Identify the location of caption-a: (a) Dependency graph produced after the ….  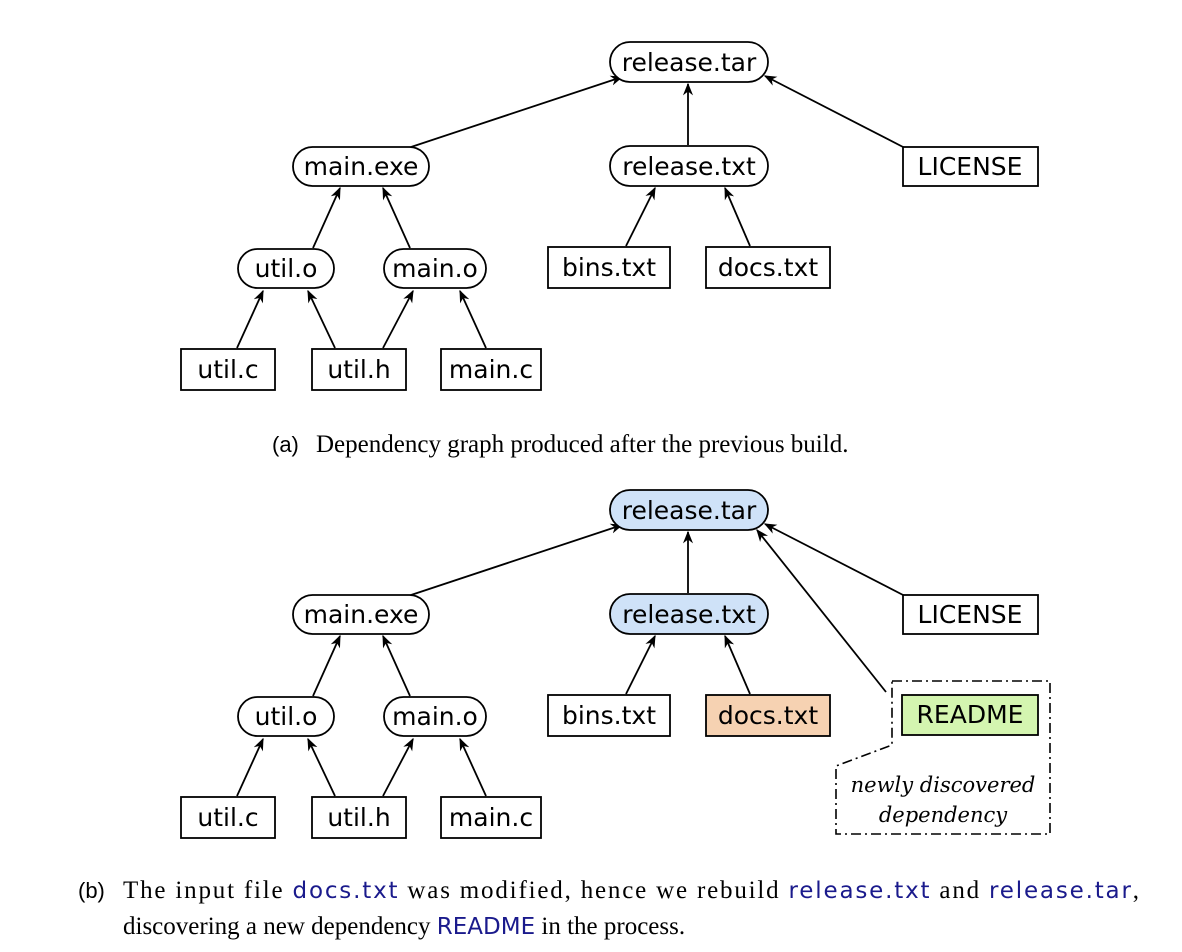
(560, 444).